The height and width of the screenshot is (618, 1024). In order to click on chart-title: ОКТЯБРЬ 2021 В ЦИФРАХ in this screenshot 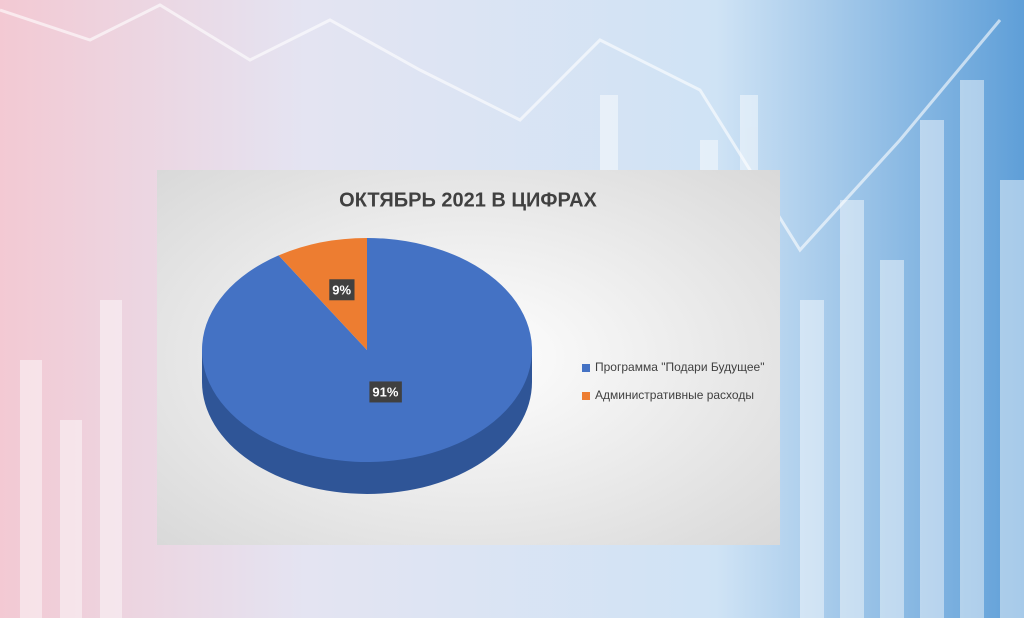, I will do `click(468, 200)`.